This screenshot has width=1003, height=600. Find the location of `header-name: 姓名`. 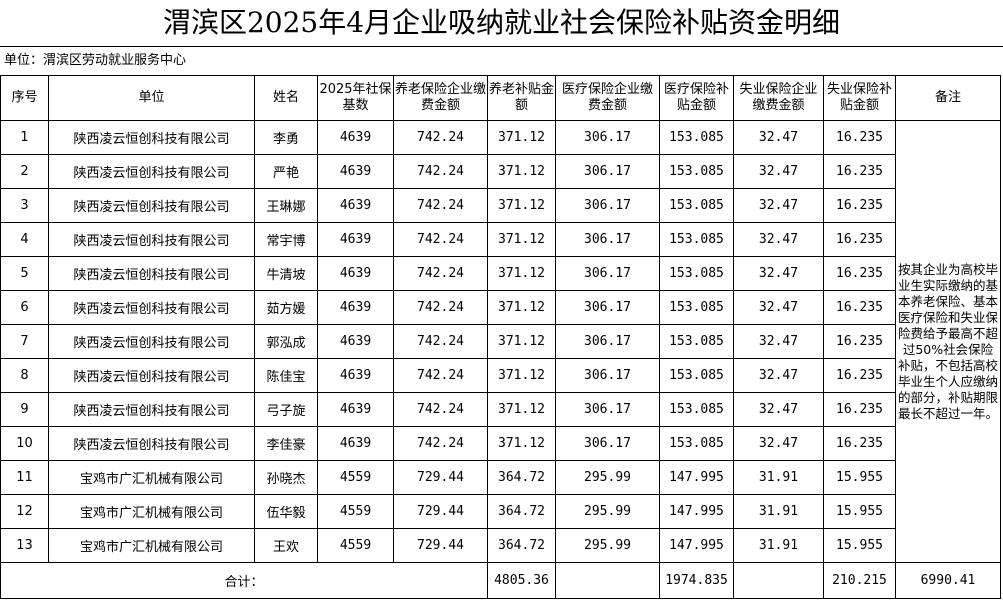

header-name: 姓名 is located at coordinates (286, 98).